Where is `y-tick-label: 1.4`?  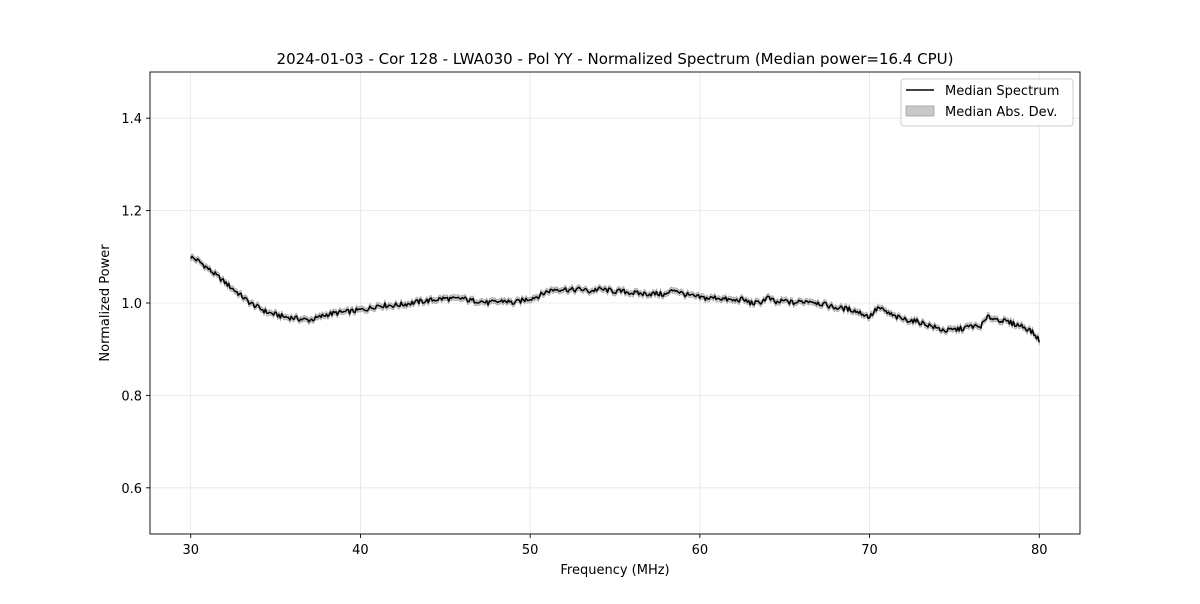
y-tick-label: 1.4 is located at coordinates (131, 119).